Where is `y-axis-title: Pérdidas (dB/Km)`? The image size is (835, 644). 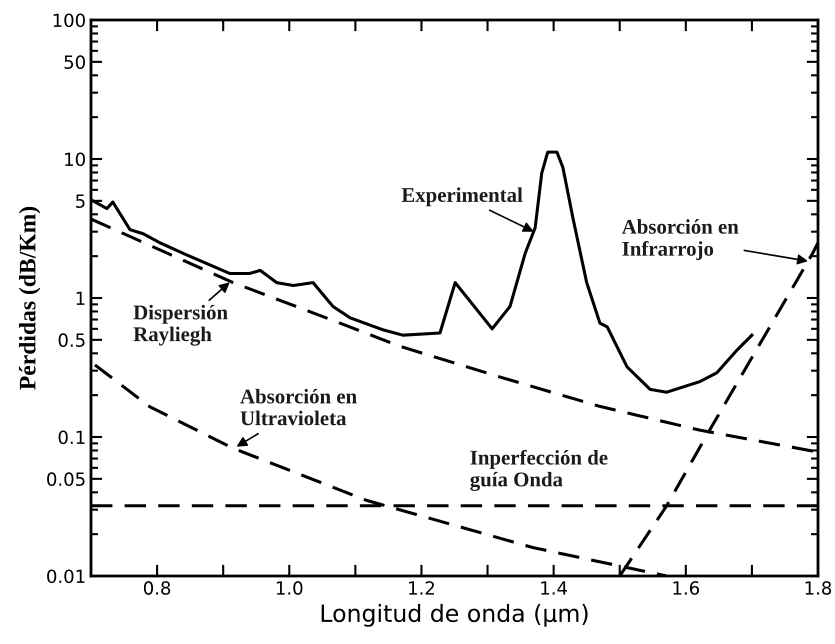 y-axis-title: Pérdidas (dB/Km) is located at coordinates (29, 298).